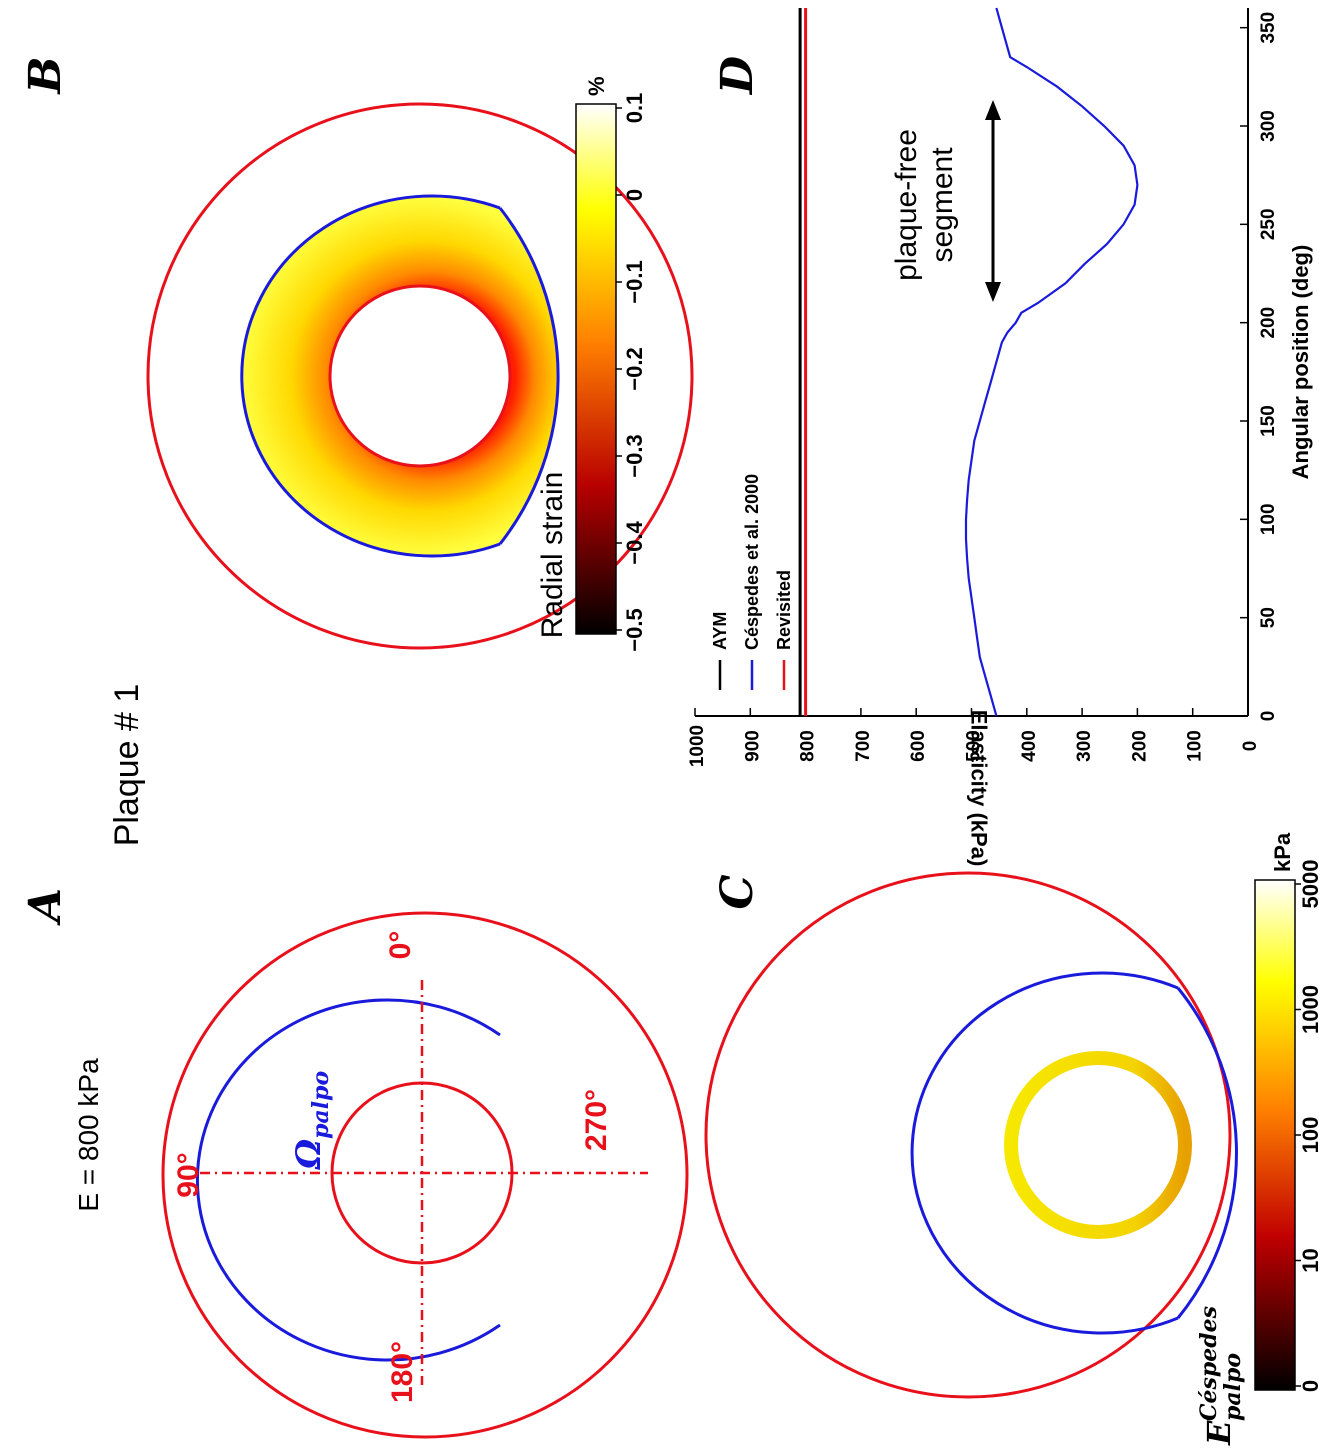 The height and width of the screenshot is (1454, 1319). I want to click on colorbar-tick-label: −0.3, so click(634, 455).